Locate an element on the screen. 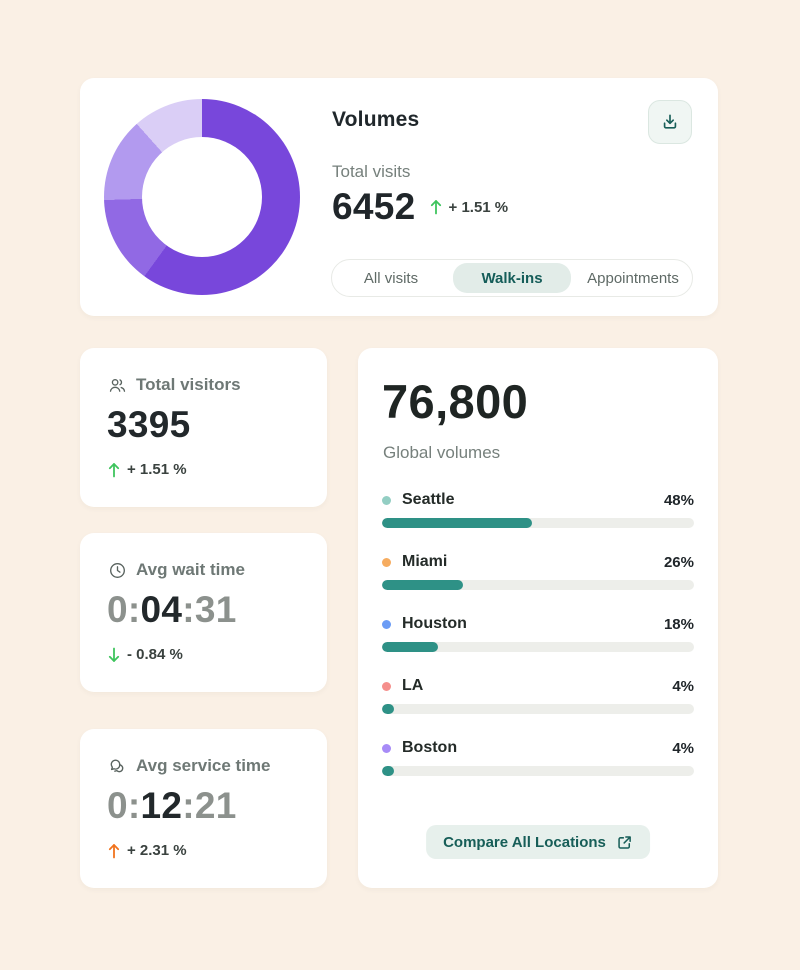  stat-delta: - 0.84 % is located at coordinates (145, 654).